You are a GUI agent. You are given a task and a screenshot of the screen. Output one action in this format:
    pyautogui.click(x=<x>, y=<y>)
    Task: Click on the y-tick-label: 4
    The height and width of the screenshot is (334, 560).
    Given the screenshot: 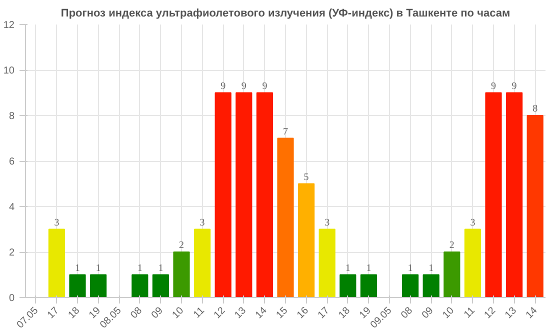 What is the action you would take?
    pyautogui.click(x=11, y=207)
    